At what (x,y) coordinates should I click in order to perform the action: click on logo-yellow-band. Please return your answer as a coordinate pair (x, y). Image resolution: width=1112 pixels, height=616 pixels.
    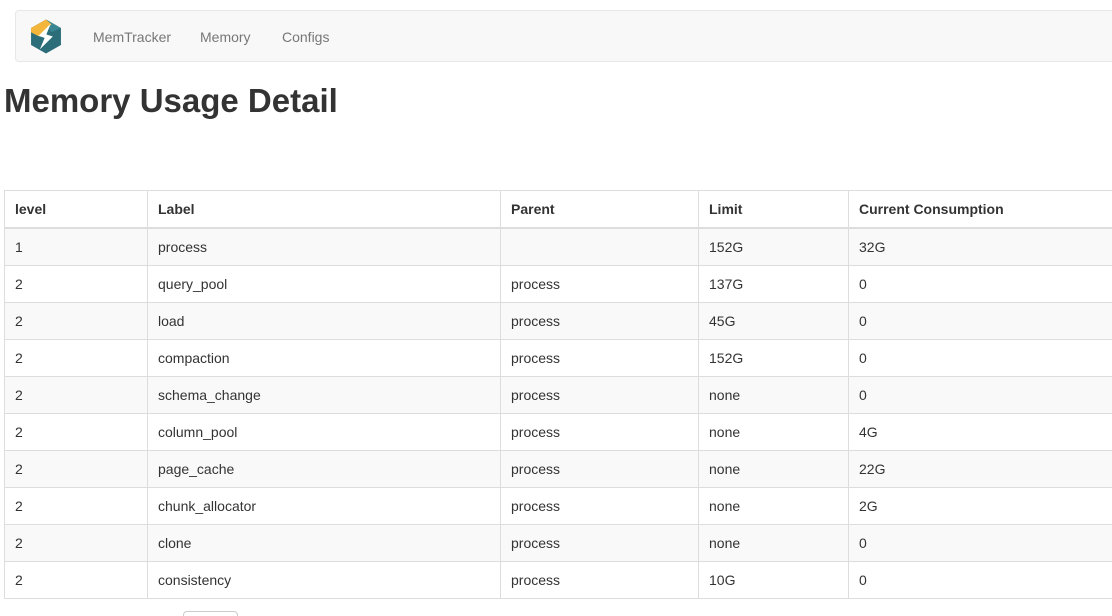
    Looking at the image, I should click on (41, 28).